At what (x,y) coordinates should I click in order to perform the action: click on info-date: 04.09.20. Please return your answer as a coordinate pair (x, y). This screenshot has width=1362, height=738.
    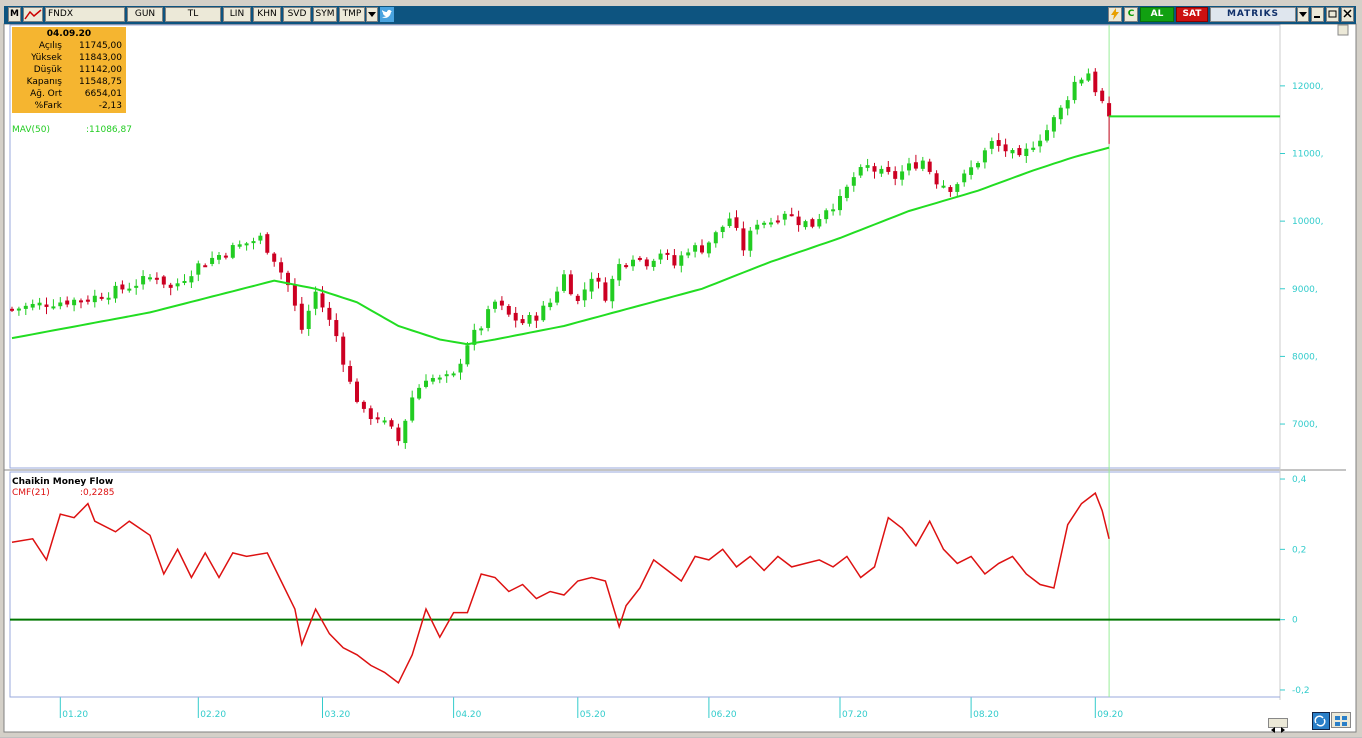
    Looking at the image, I should click on (69, 34).